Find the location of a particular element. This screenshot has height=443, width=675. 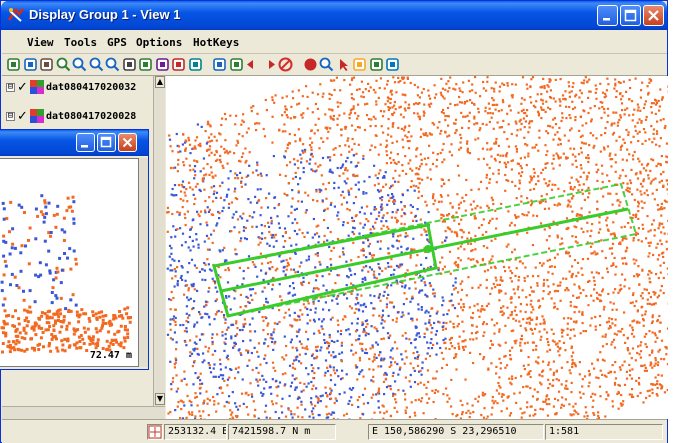

profile-icon is located at coordinates (236, 64).